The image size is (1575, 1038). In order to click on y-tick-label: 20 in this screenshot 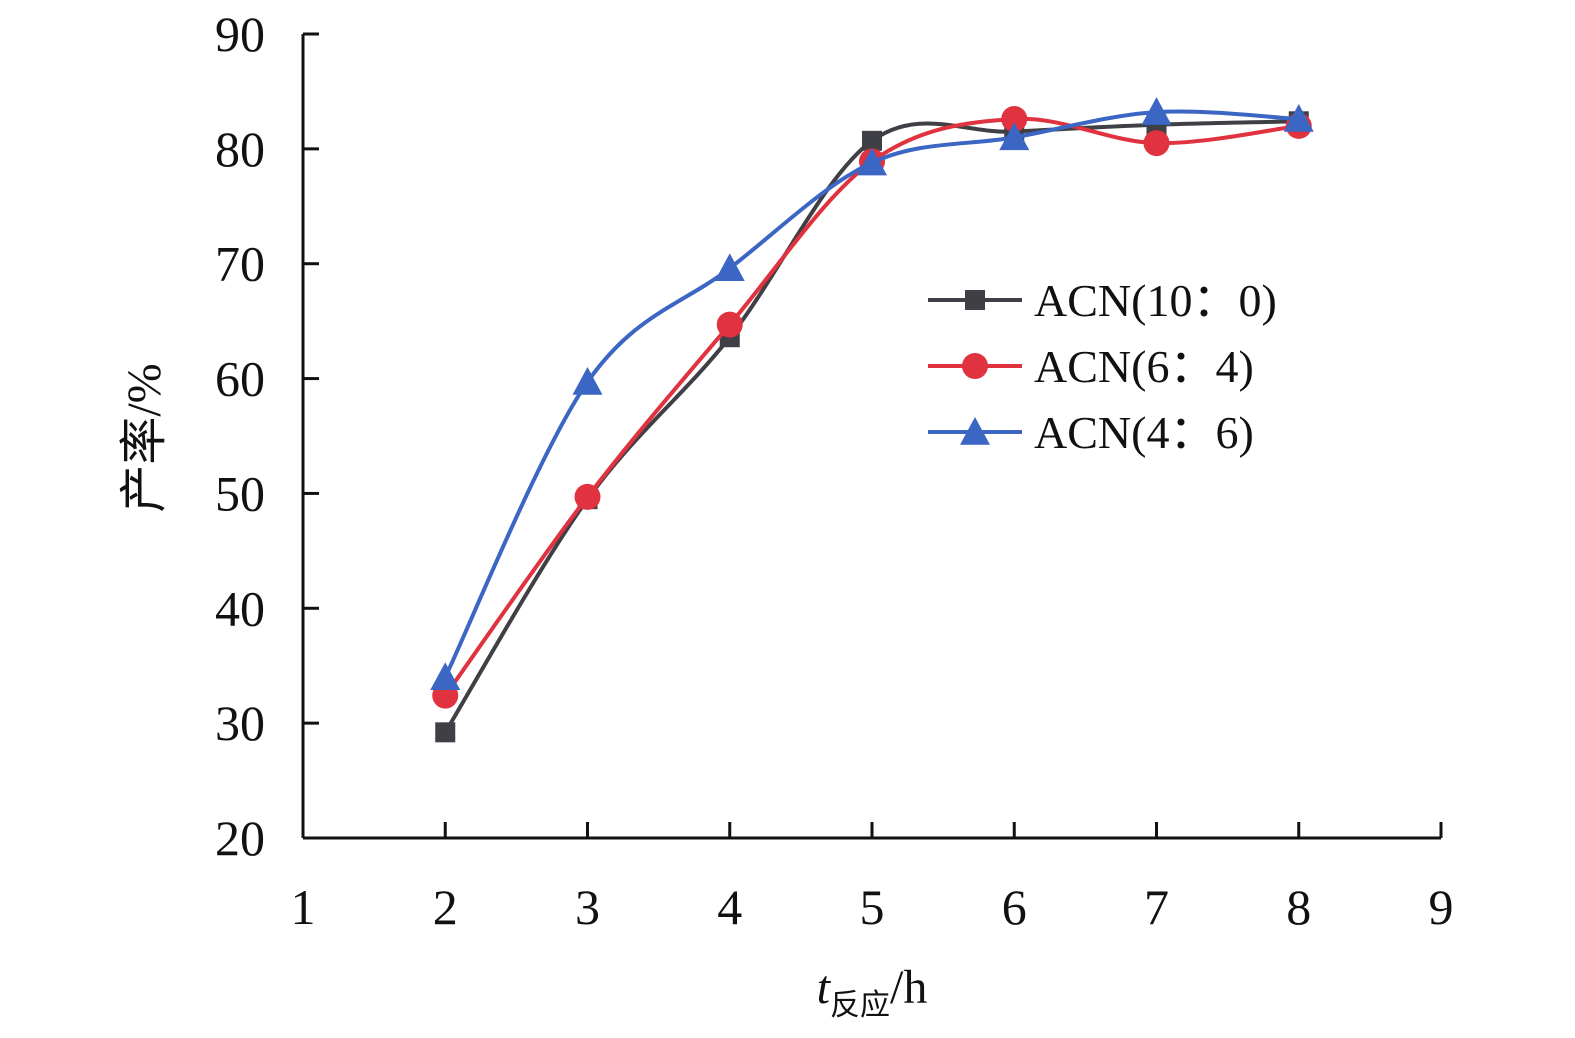, I will do `click(240, 838)`.